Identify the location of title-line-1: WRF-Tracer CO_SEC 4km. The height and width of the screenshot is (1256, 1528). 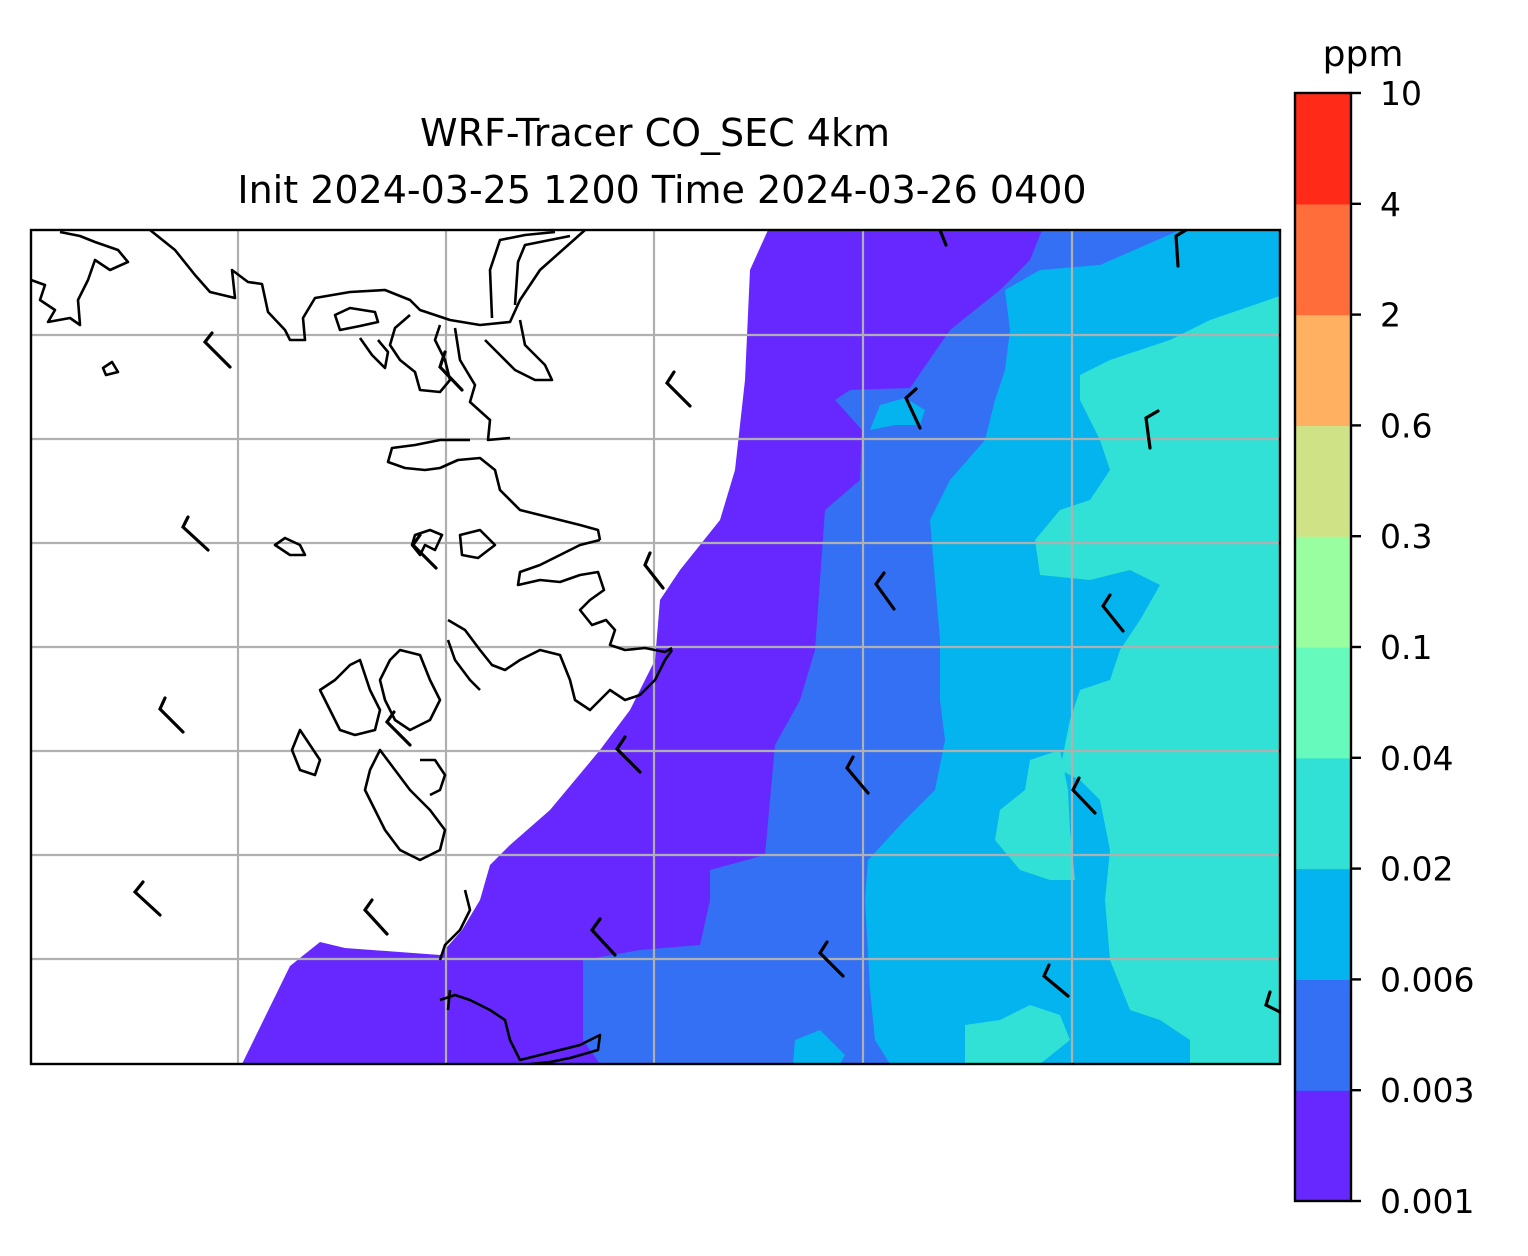
(655, 133).